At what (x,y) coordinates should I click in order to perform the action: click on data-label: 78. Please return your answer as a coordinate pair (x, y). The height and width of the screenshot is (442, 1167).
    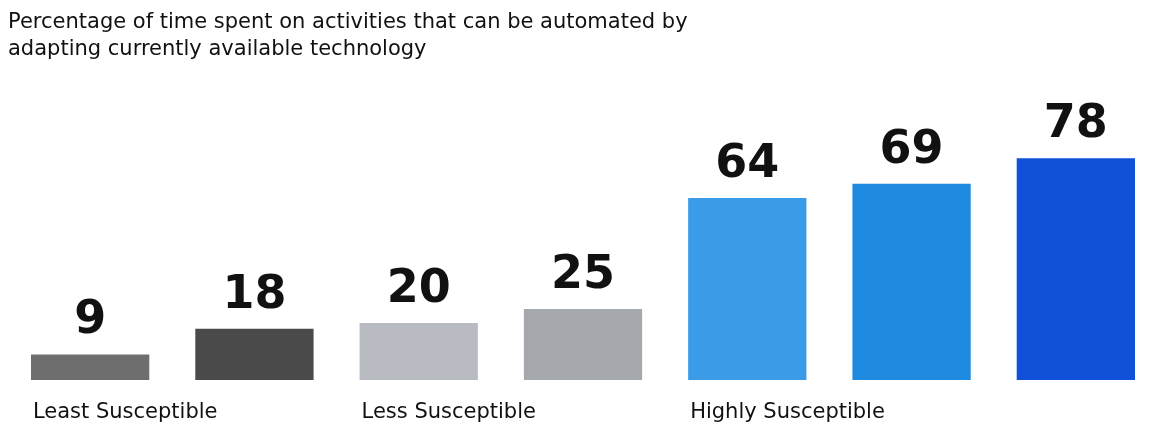
    Looking at the image, I should click on (1075, 121).